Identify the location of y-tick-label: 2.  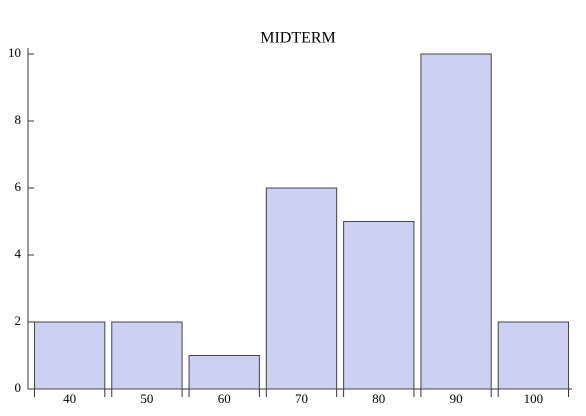
(18, 320).